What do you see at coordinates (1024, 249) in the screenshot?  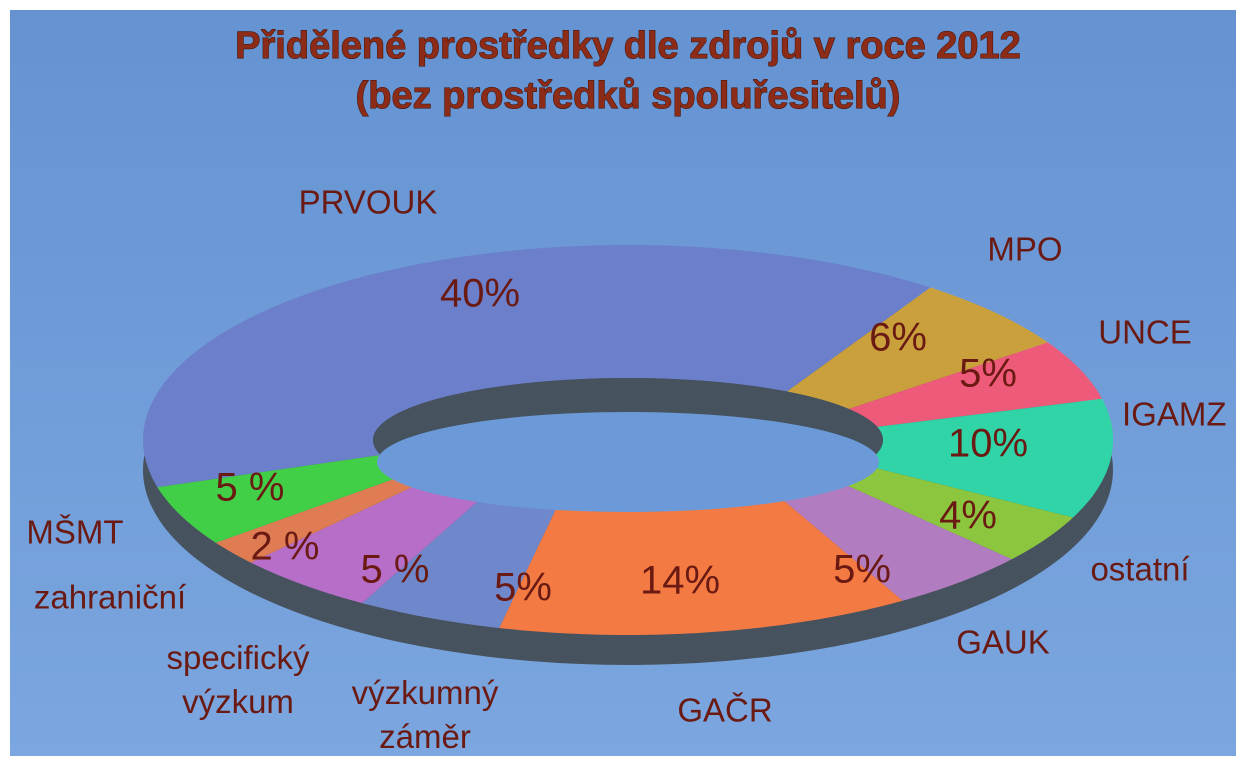 I see `category-label: MPO` at bounding box center [1024, 249].